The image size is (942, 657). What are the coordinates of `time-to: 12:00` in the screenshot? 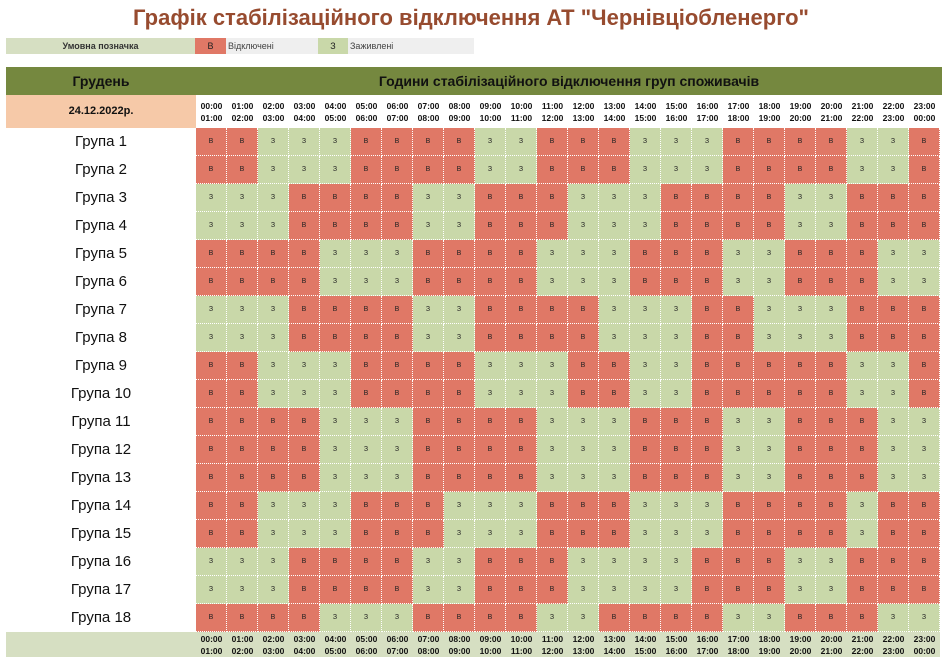 It's located at (552, 117).